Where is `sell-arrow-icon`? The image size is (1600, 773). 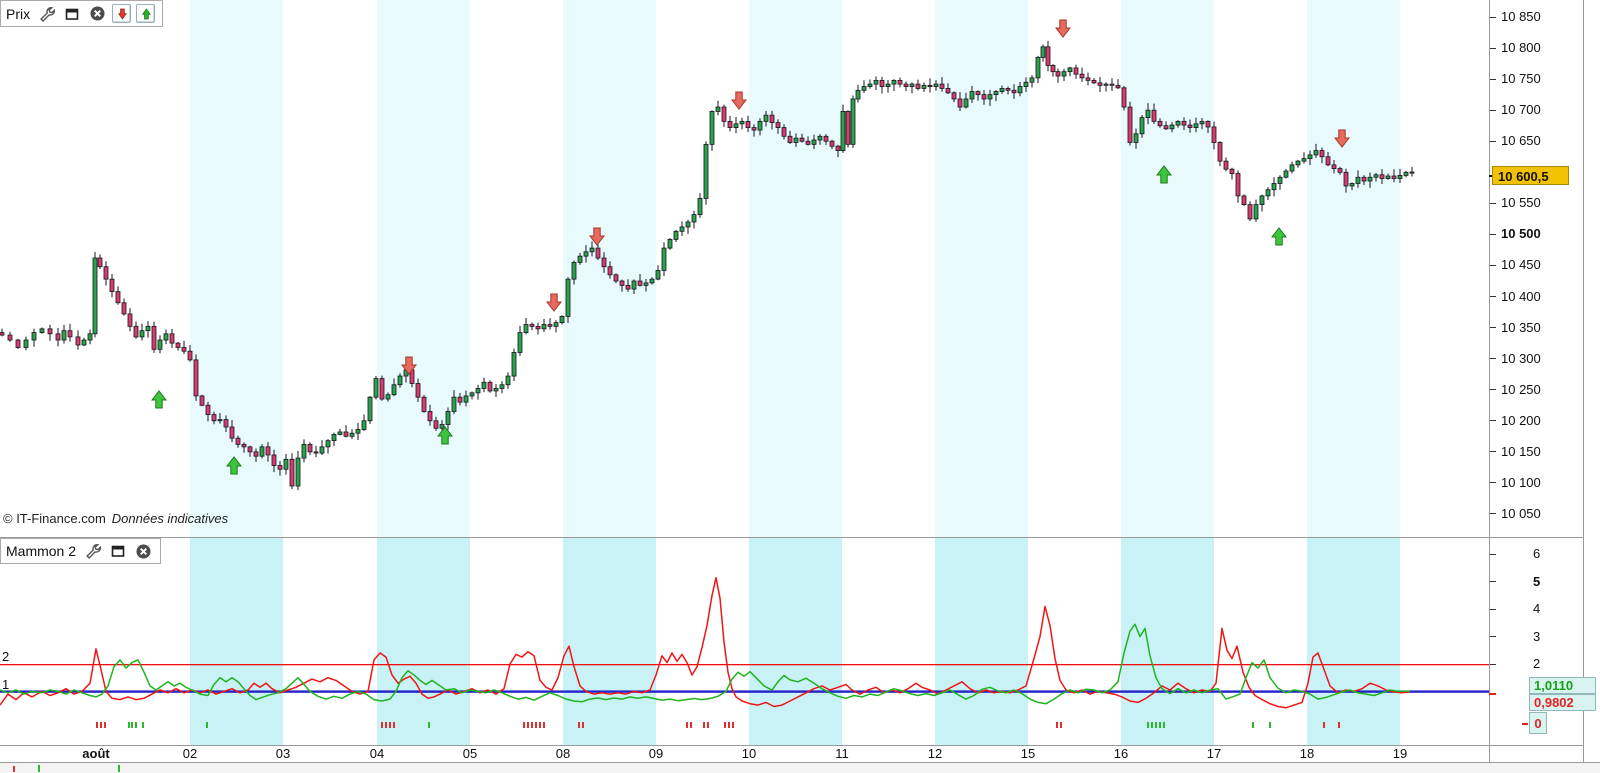 sell-arrow-icon is located at coordinates (122, 13).